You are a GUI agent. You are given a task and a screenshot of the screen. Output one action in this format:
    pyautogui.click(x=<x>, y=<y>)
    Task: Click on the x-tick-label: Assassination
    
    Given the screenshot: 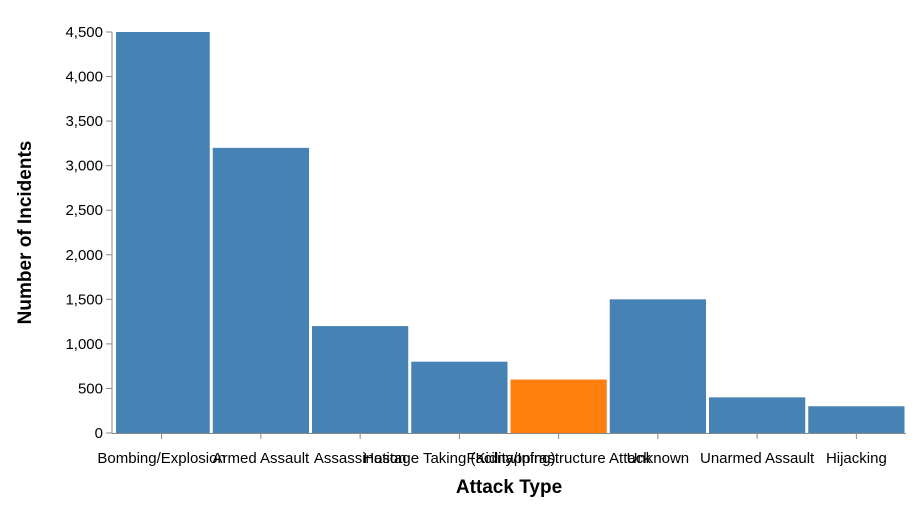 What is the action you would take?
    pyautogui.click(x=360, y=458)
    